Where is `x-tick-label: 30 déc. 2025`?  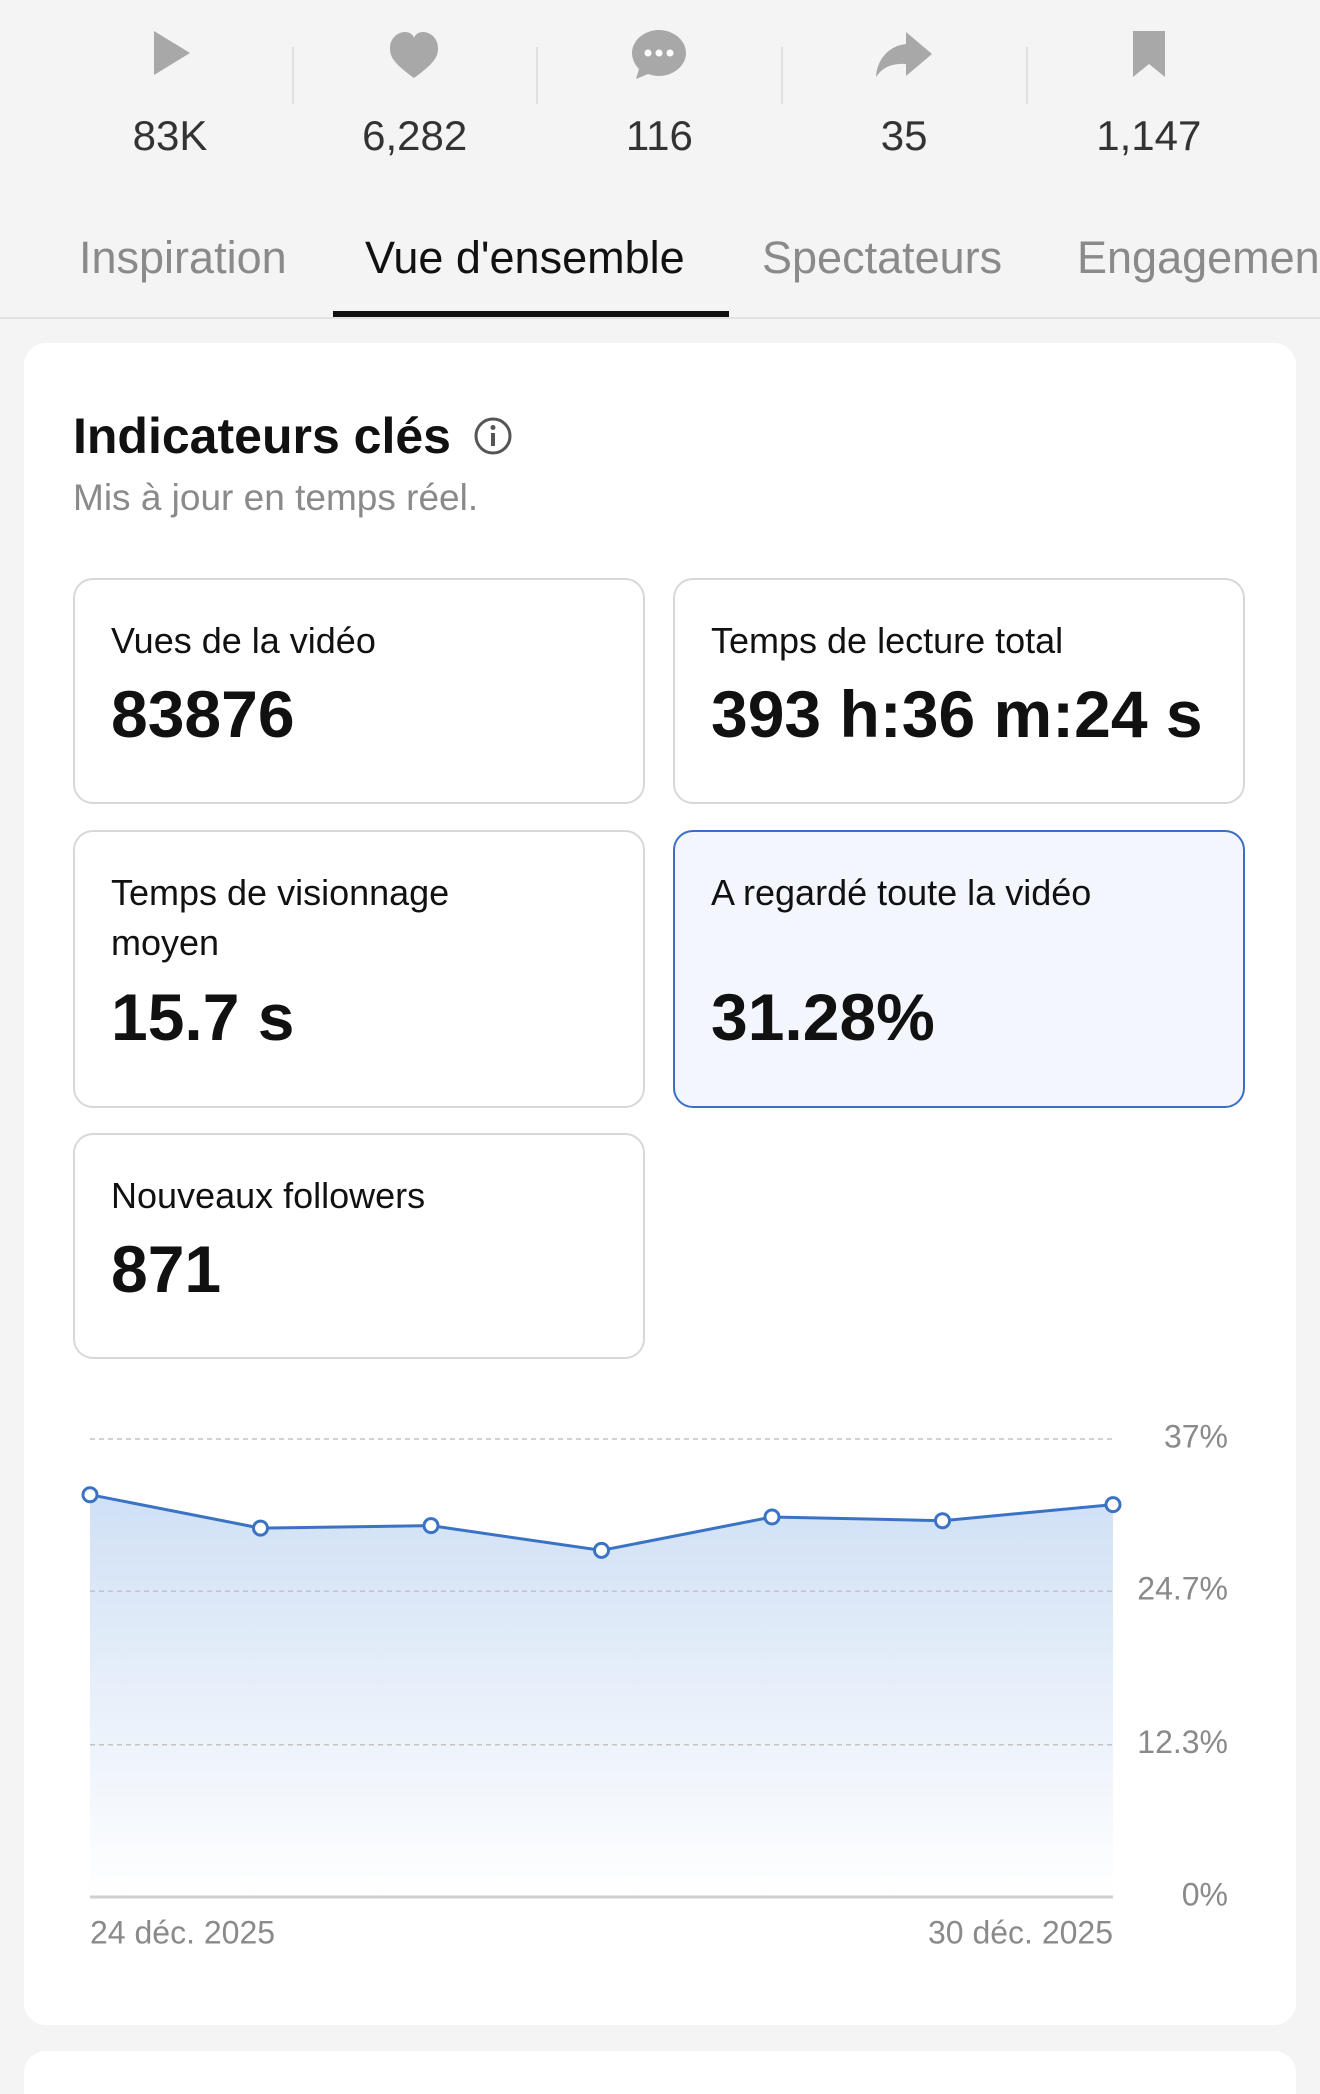
x-tick-label: 30 déc. 2025 is located at coordinates (1020, 1932).